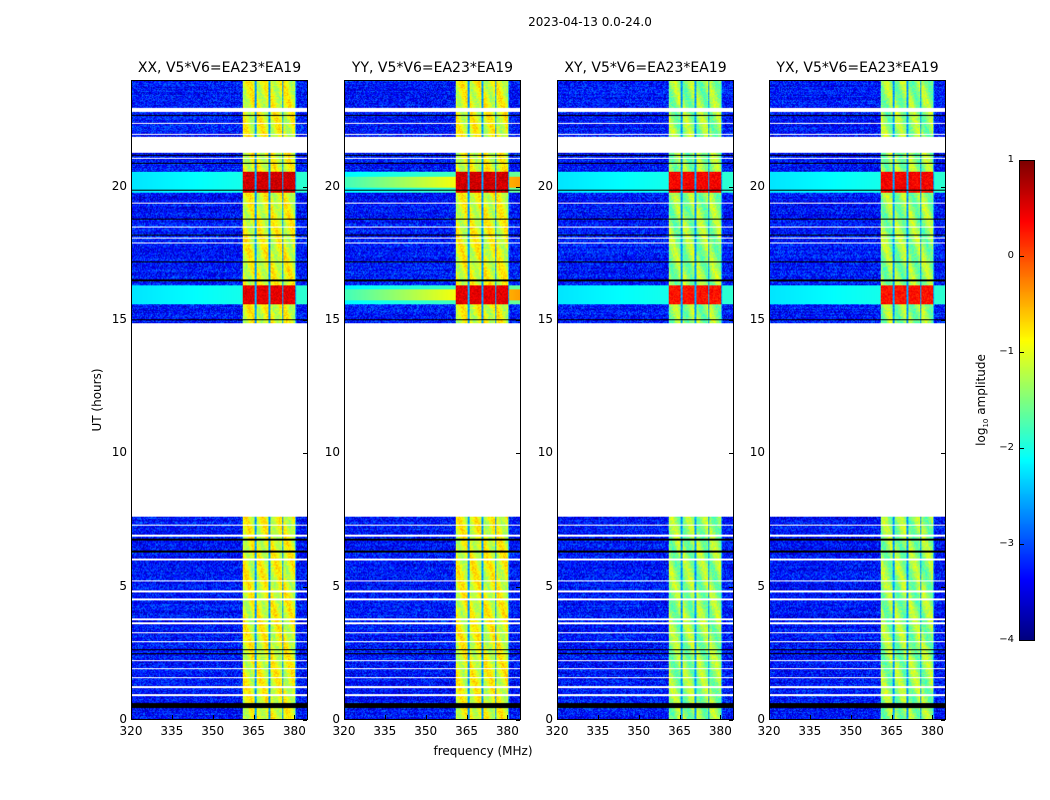 The image size is (1050, 800). What do you see at coordinates (219, 68) in the screenshot?
I see `panel-title: XX, V5*V6=EA23*EA19` at bounding box center [219, 68].